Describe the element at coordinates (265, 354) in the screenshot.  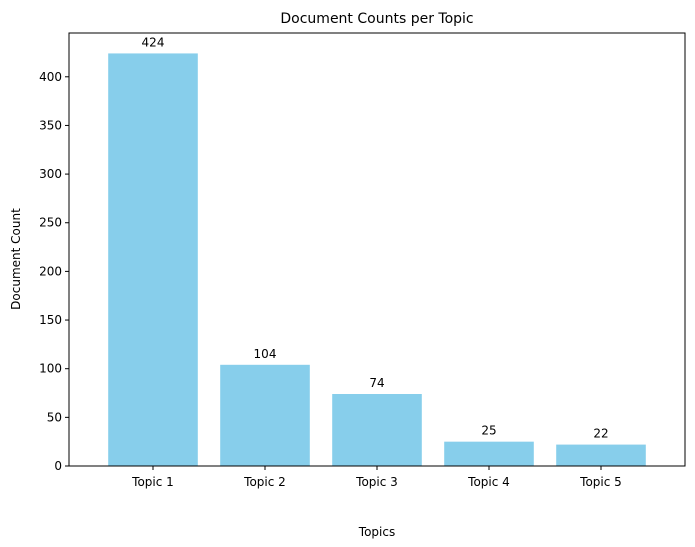
I see `data-label-2: 104` at that location.